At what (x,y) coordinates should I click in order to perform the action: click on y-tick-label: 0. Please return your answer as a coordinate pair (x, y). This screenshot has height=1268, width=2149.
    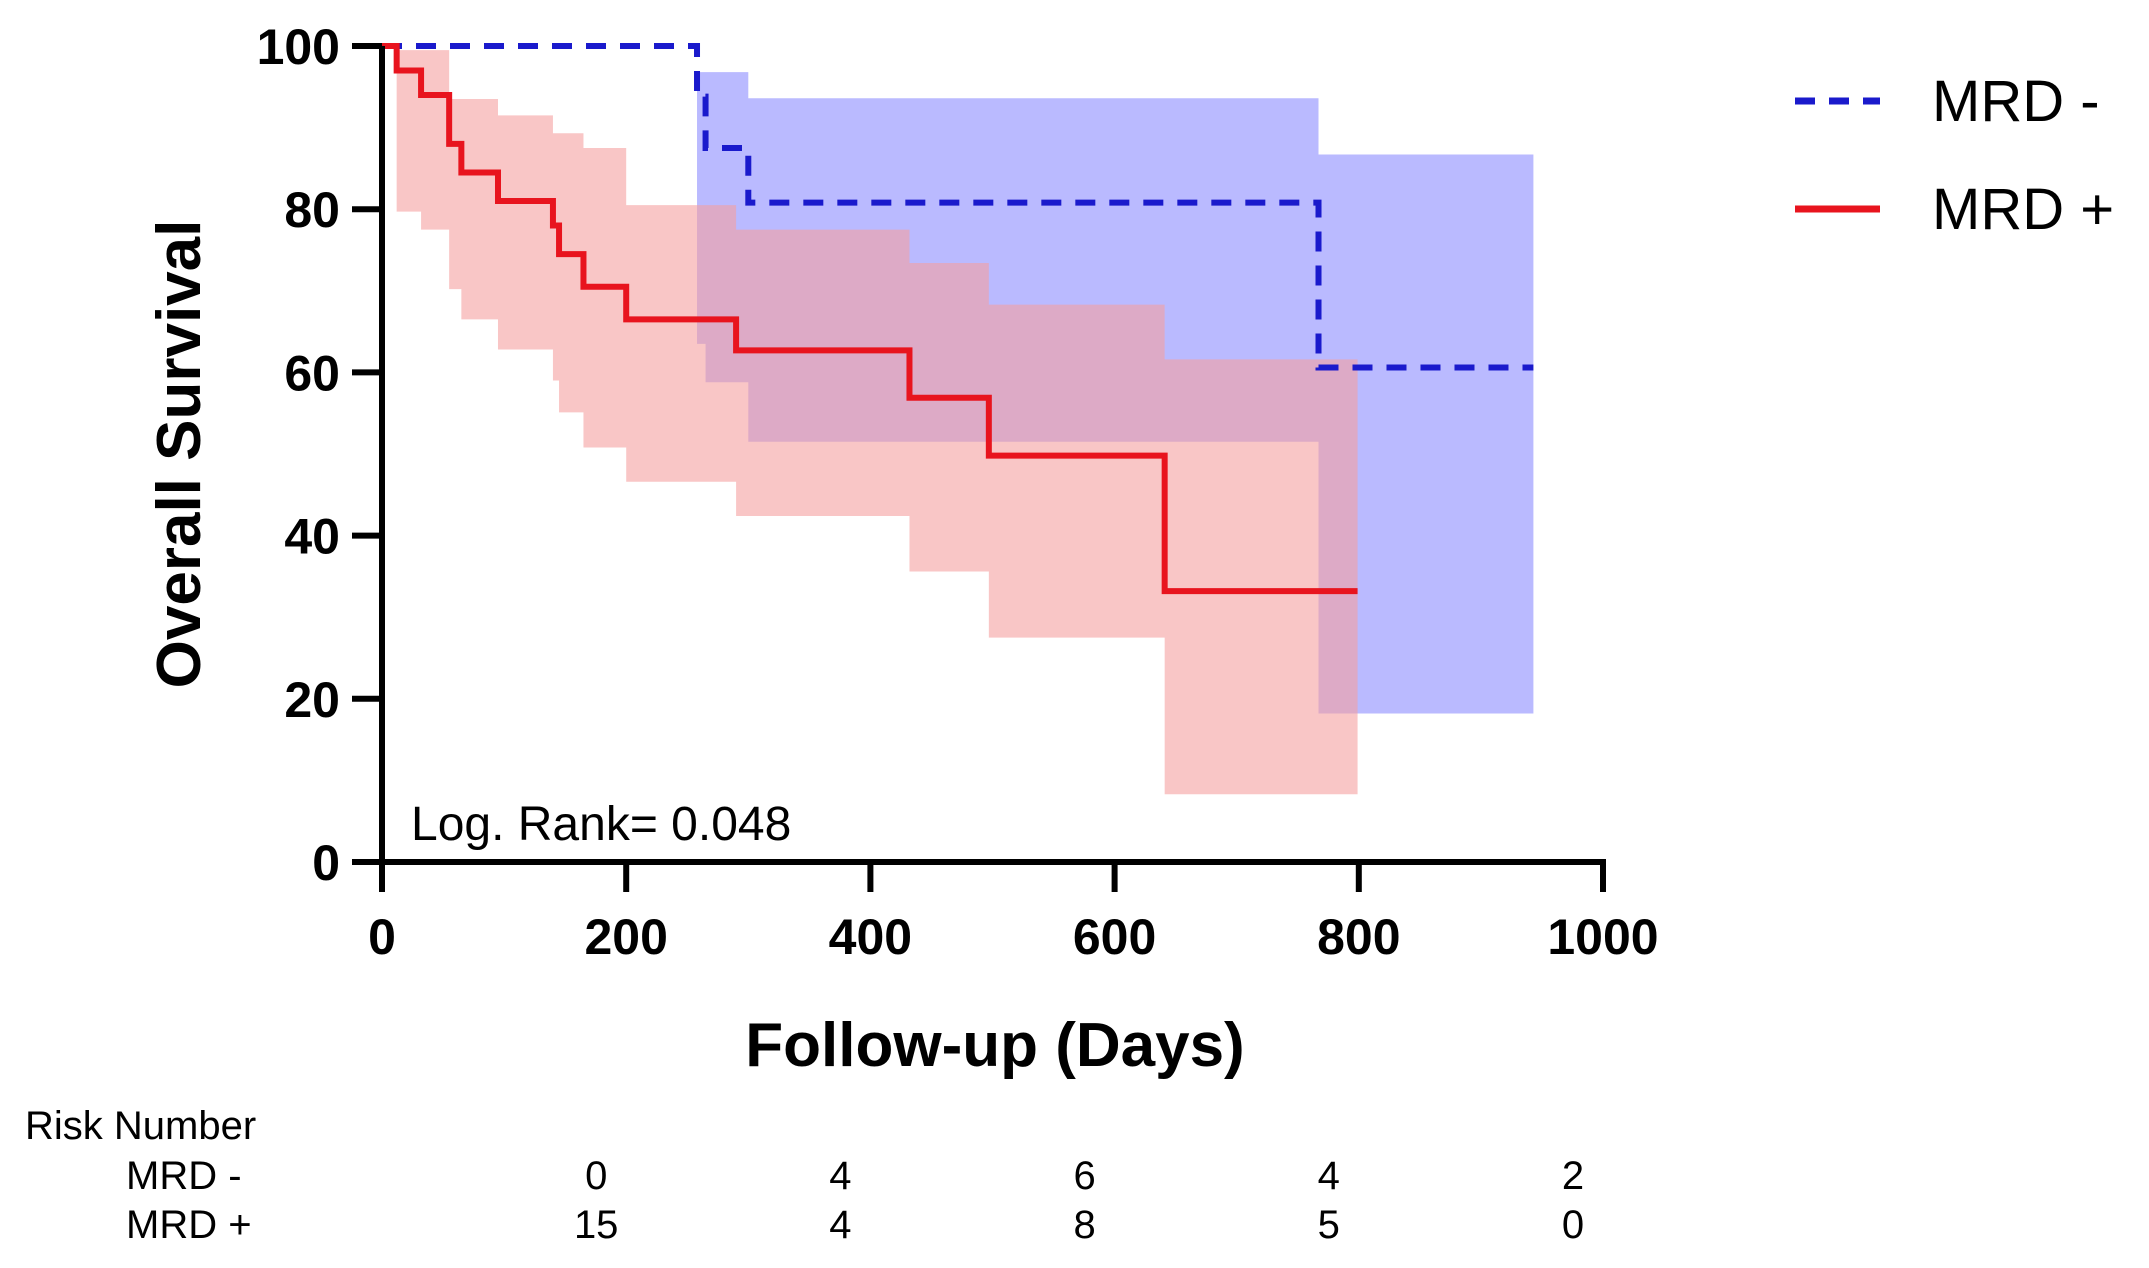
    Looking at the image, I should click on (326, 863).